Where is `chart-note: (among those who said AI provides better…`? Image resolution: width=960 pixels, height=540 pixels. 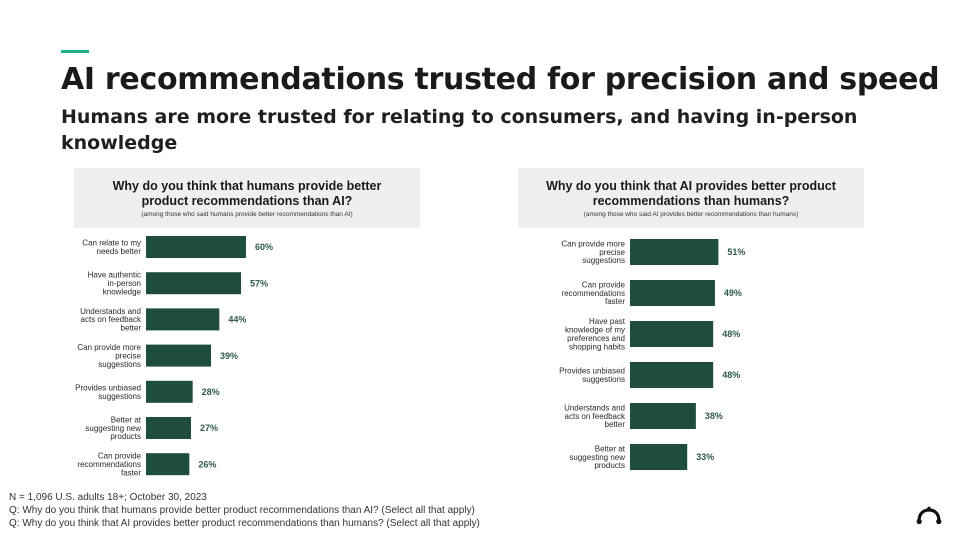 chart-note: (among those who said AI provides better… is located at coordinates (691, 214).